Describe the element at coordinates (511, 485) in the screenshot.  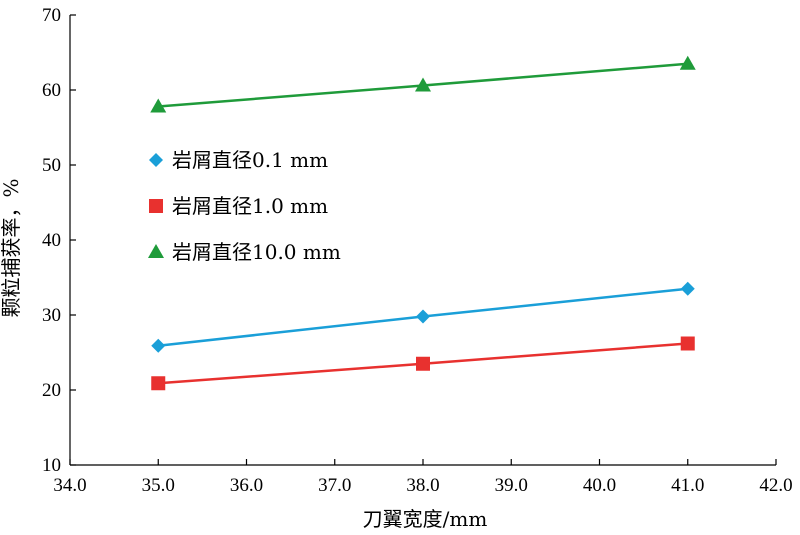
I see `x-tick-label: 39.0` at that location.